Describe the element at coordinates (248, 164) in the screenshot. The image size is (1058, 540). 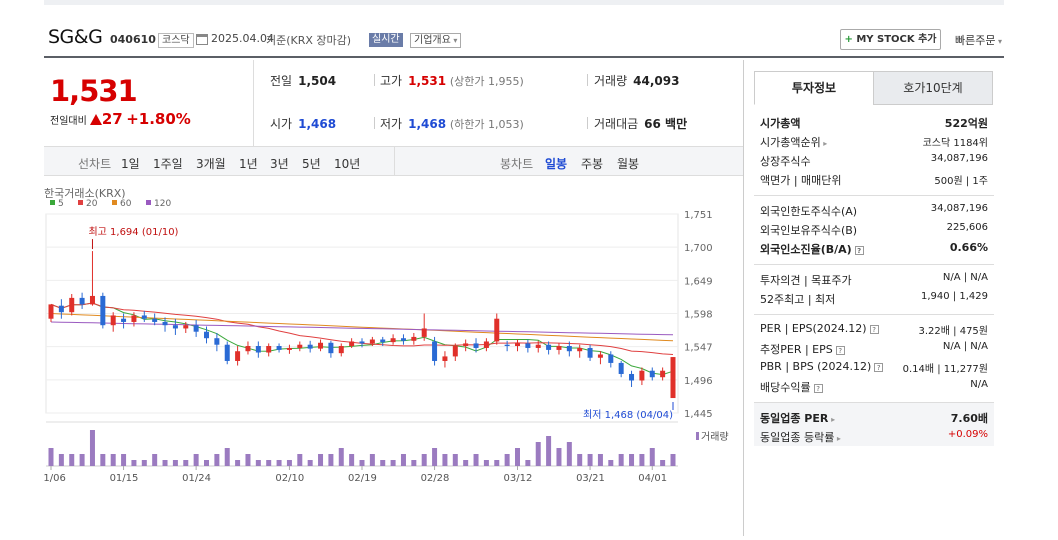
I see `period-1y: 1년` at that location.